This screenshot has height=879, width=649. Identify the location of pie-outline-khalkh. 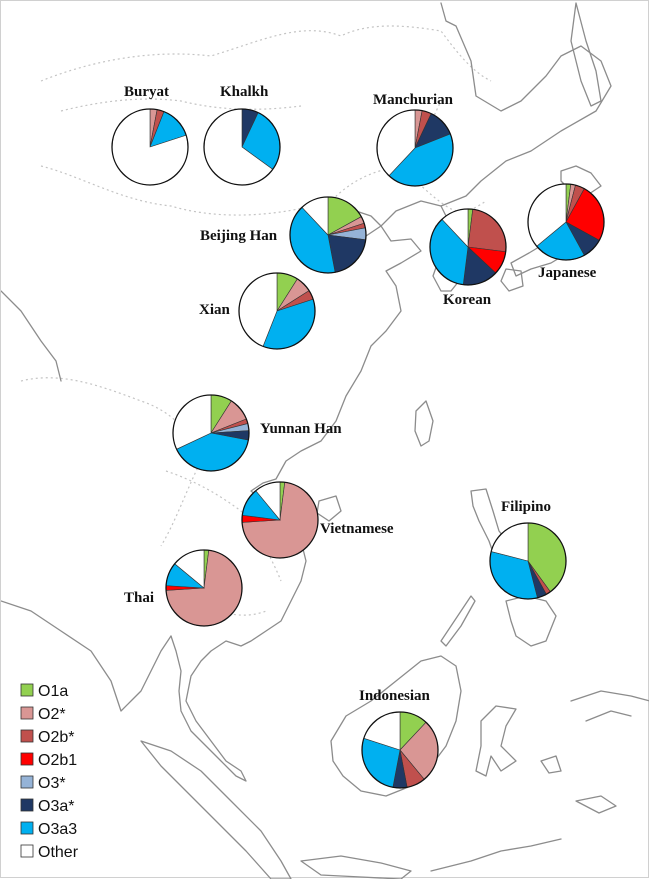
(242, 147).